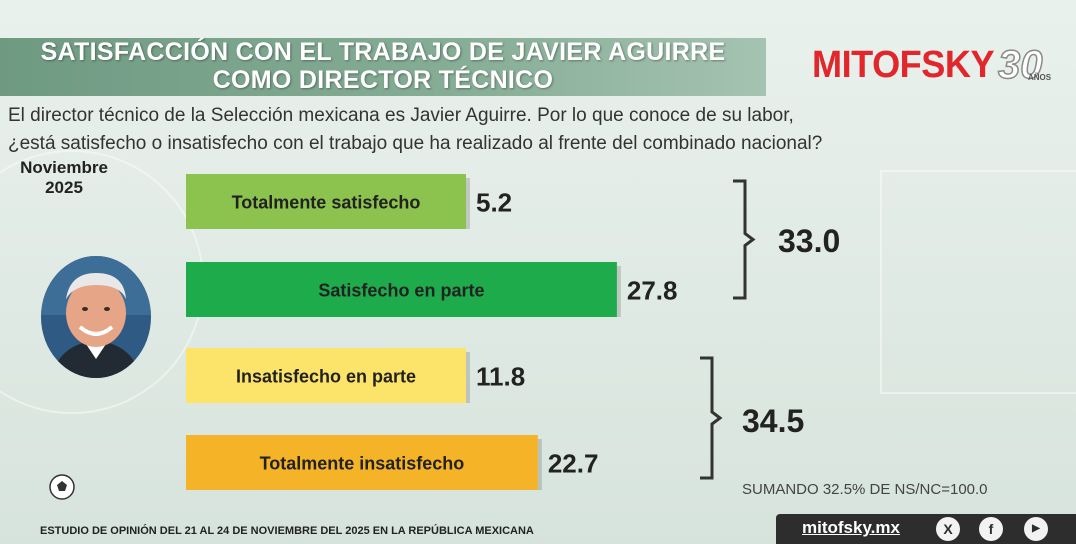 This screenshot has width=1076, height=544. What do you see at coordinates (1040, 77) in the screenshot?
I see `anniversary-suffix: AÑOS` at bounding box center [1040, 77].